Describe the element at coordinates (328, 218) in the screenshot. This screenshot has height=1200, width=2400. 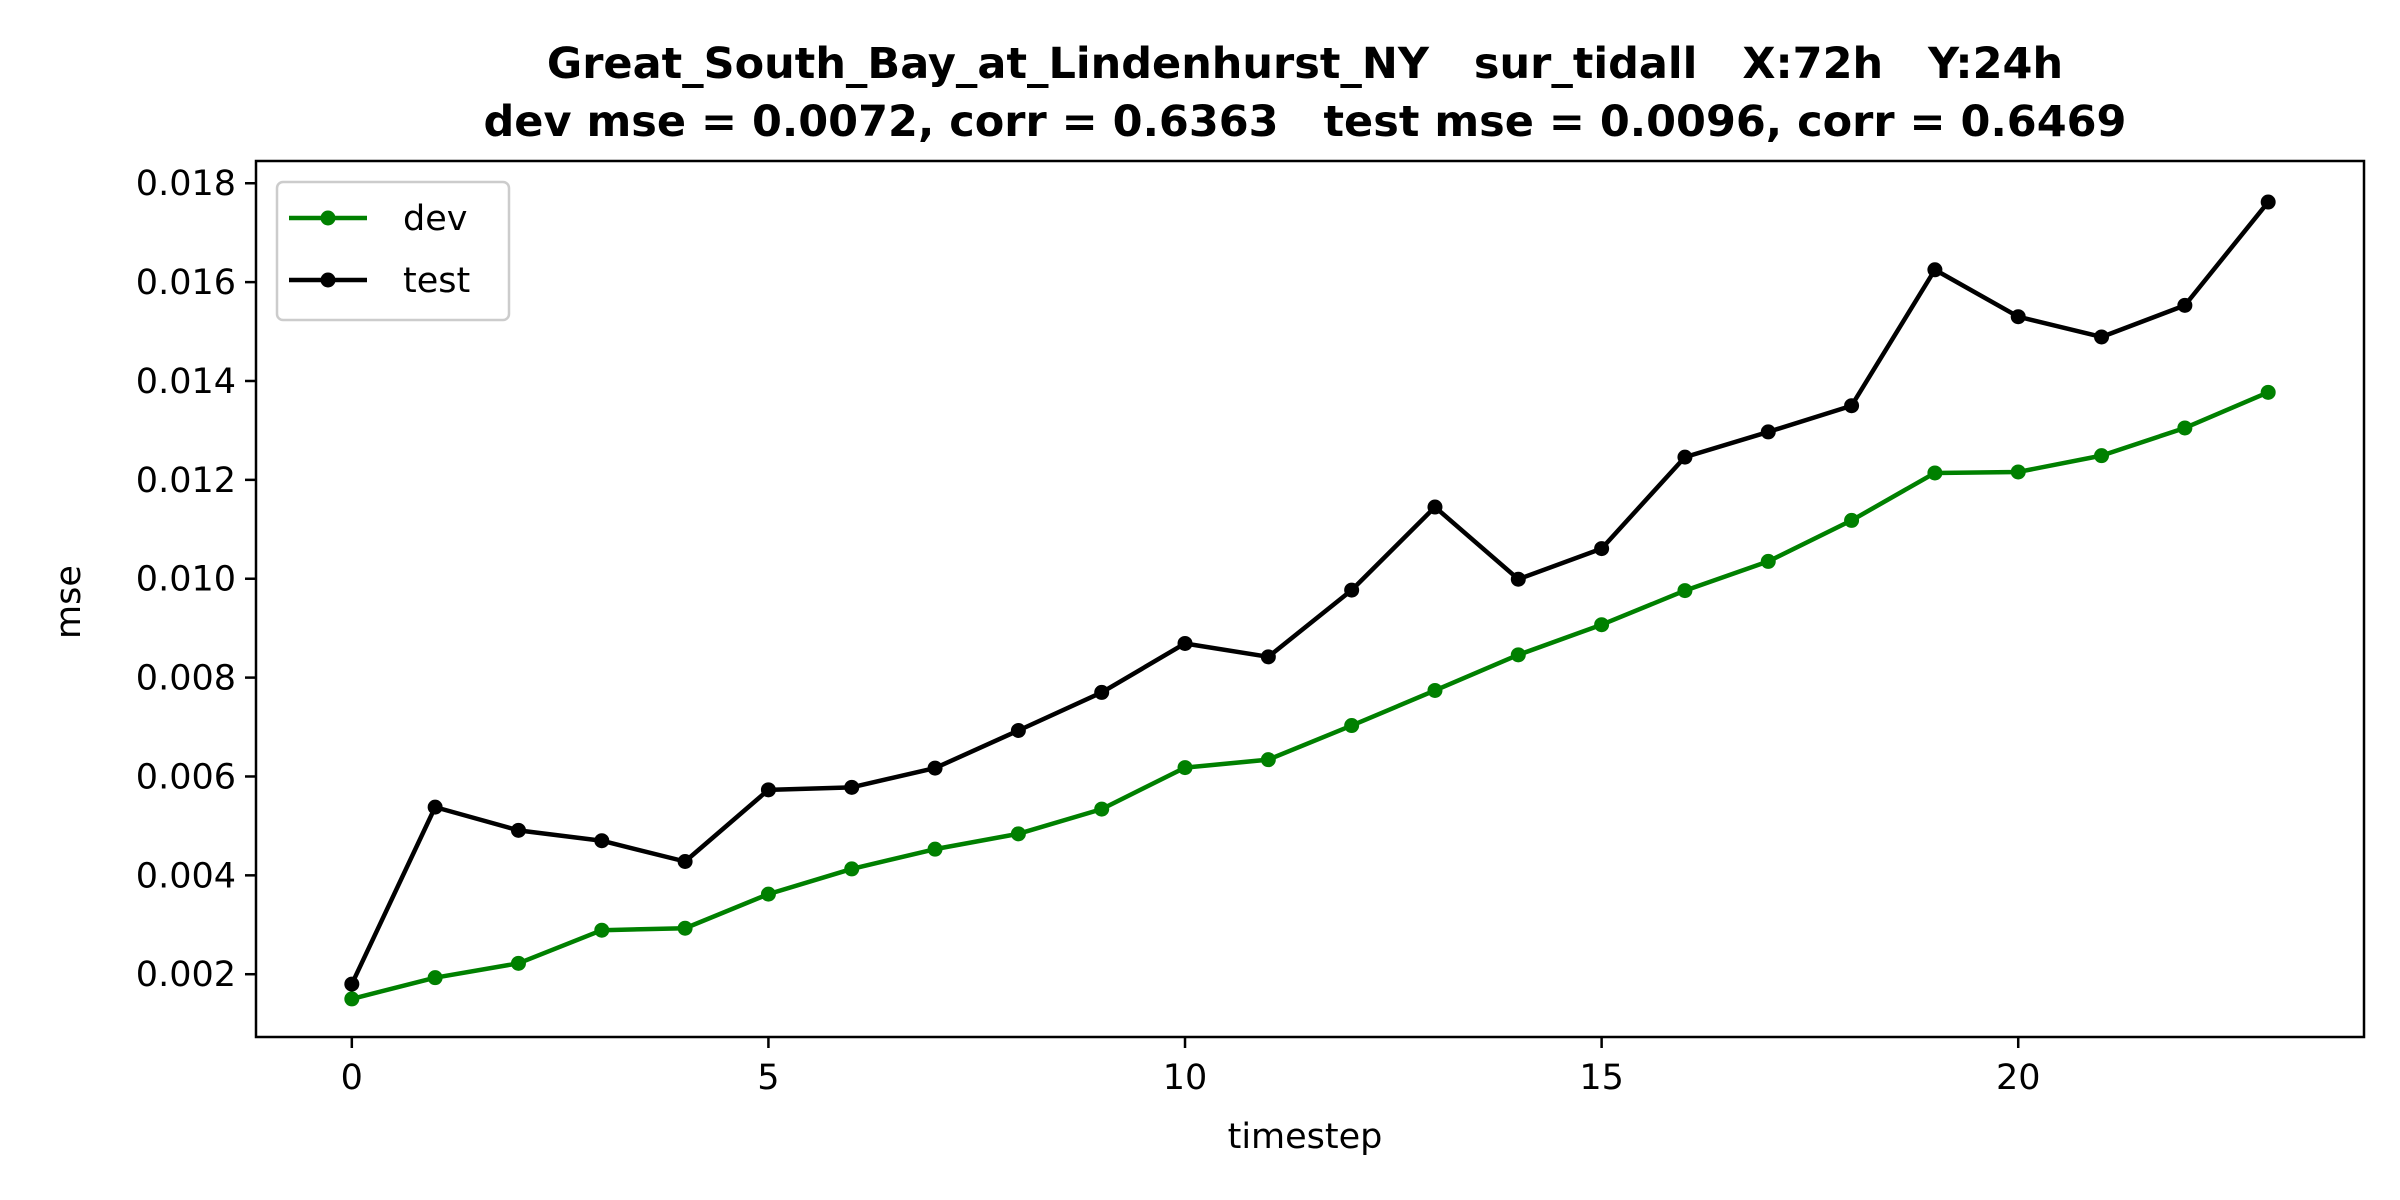
I see `legend-marker-dev` at that location.